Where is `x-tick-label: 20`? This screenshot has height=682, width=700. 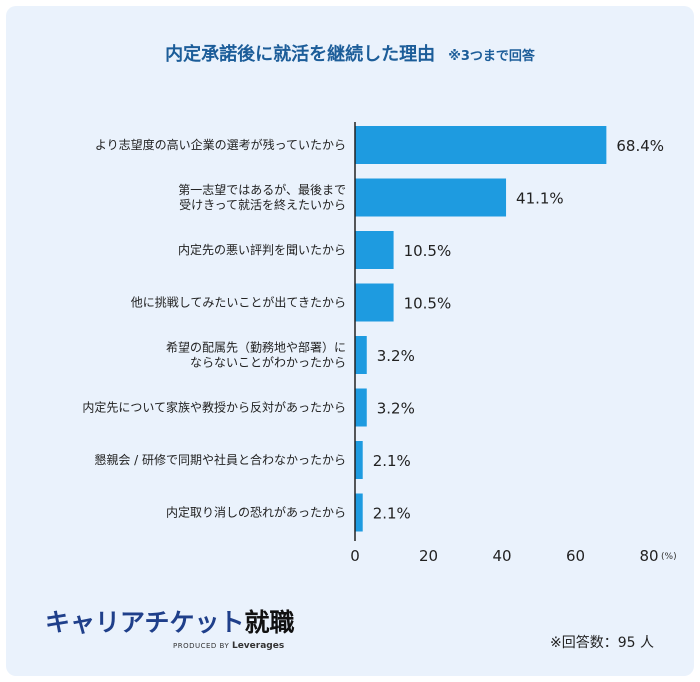 x-tick-label: 20 is located at coordinates (428, 556).